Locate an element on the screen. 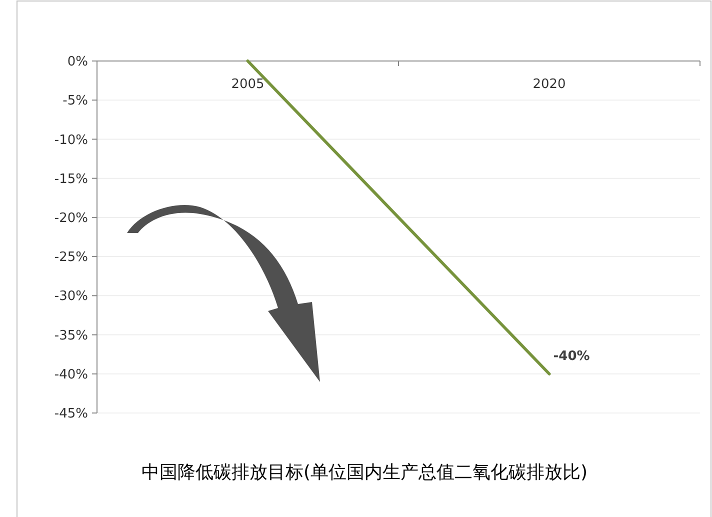 The width and height of the screenshot is (712, 517). y-tick-label: -15% is located at coordinates (71, 179).